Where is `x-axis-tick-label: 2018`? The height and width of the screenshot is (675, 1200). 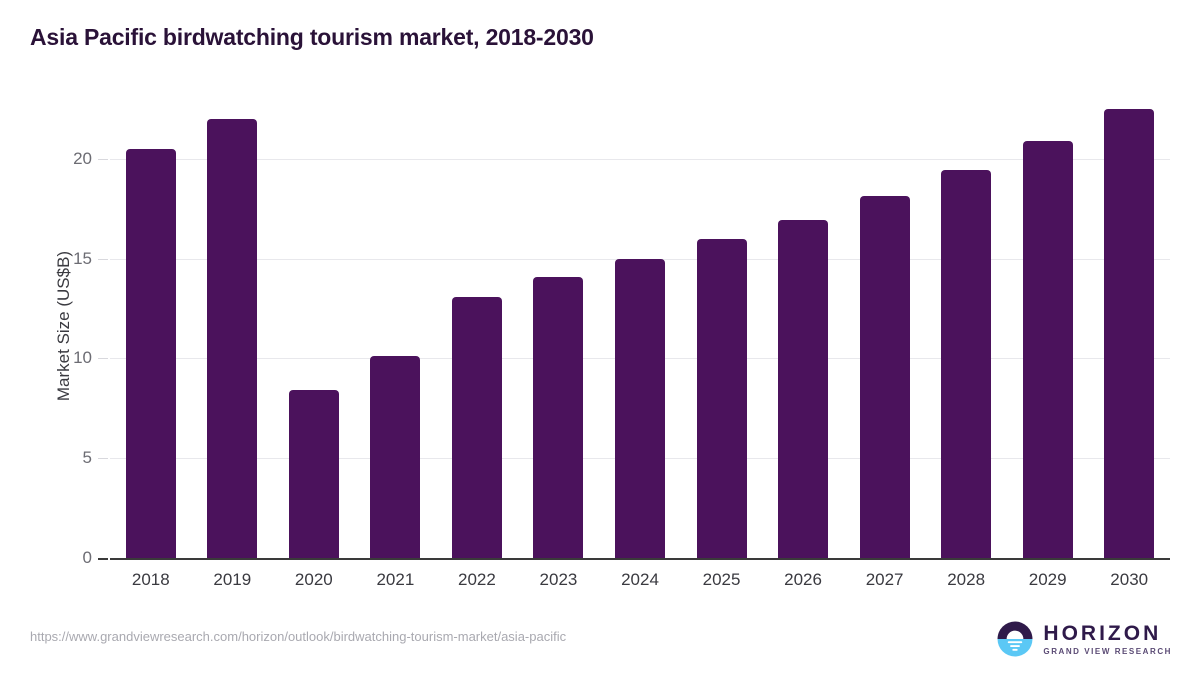 x-axis-tick-label: 2018 is located at coordinates (150, 579).